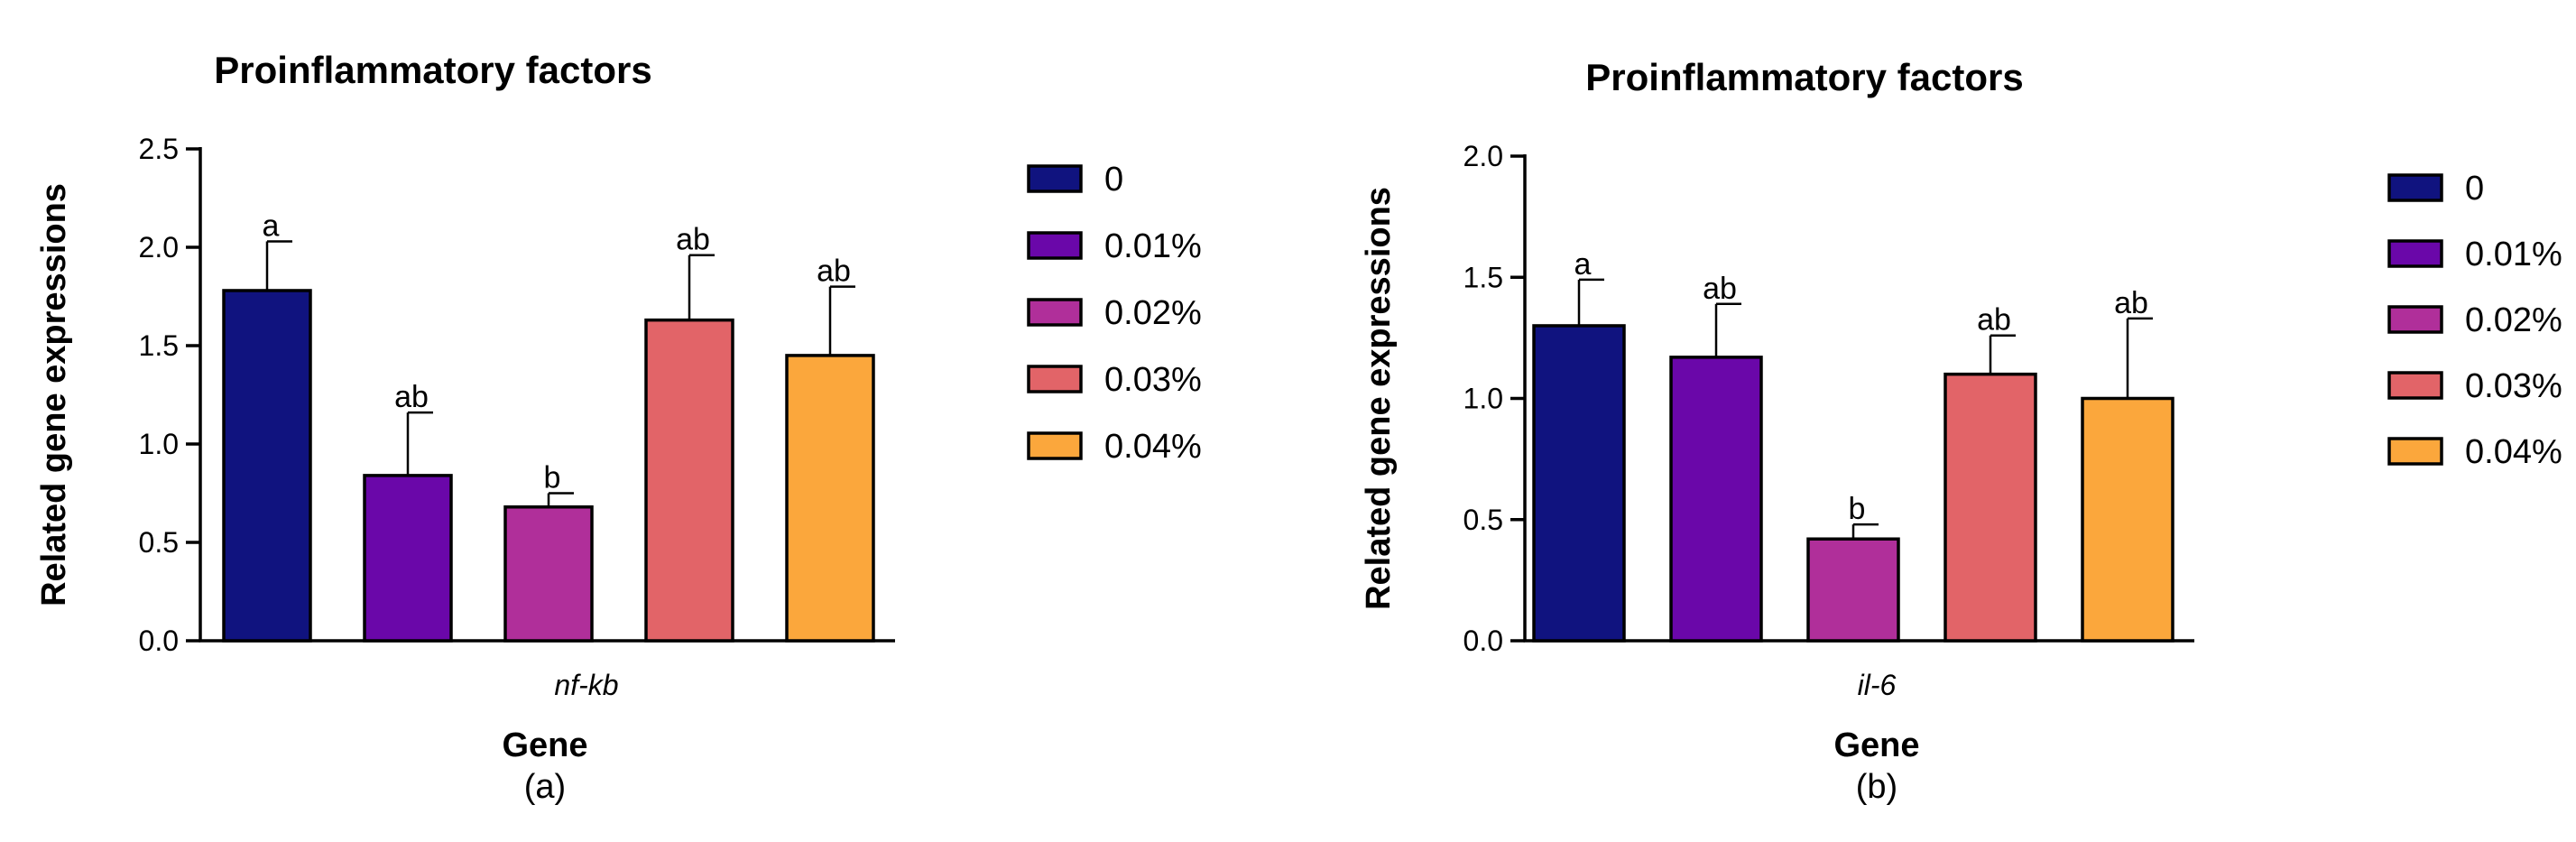 This screenshot has height=842, width=2576. What do you see at coordinates (159, 149) in the screenshot?
I see `y-tick-label: 2.5` at bounding box center [159, 149].